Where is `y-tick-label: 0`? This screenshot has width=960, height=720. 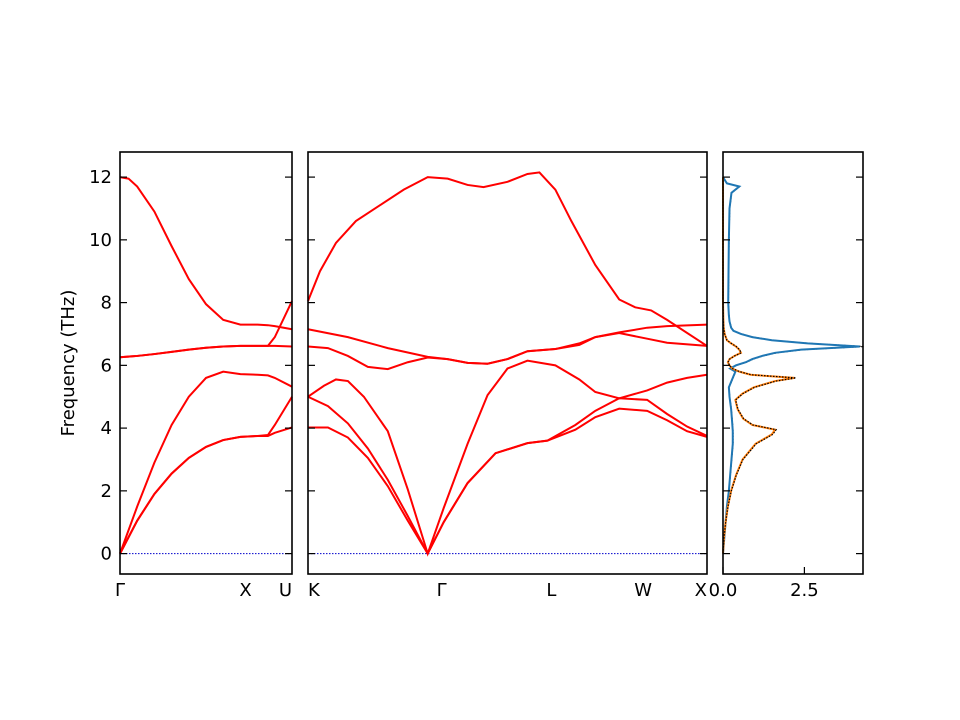 y-tick-label: 0 is located at coordinates (106, 554).